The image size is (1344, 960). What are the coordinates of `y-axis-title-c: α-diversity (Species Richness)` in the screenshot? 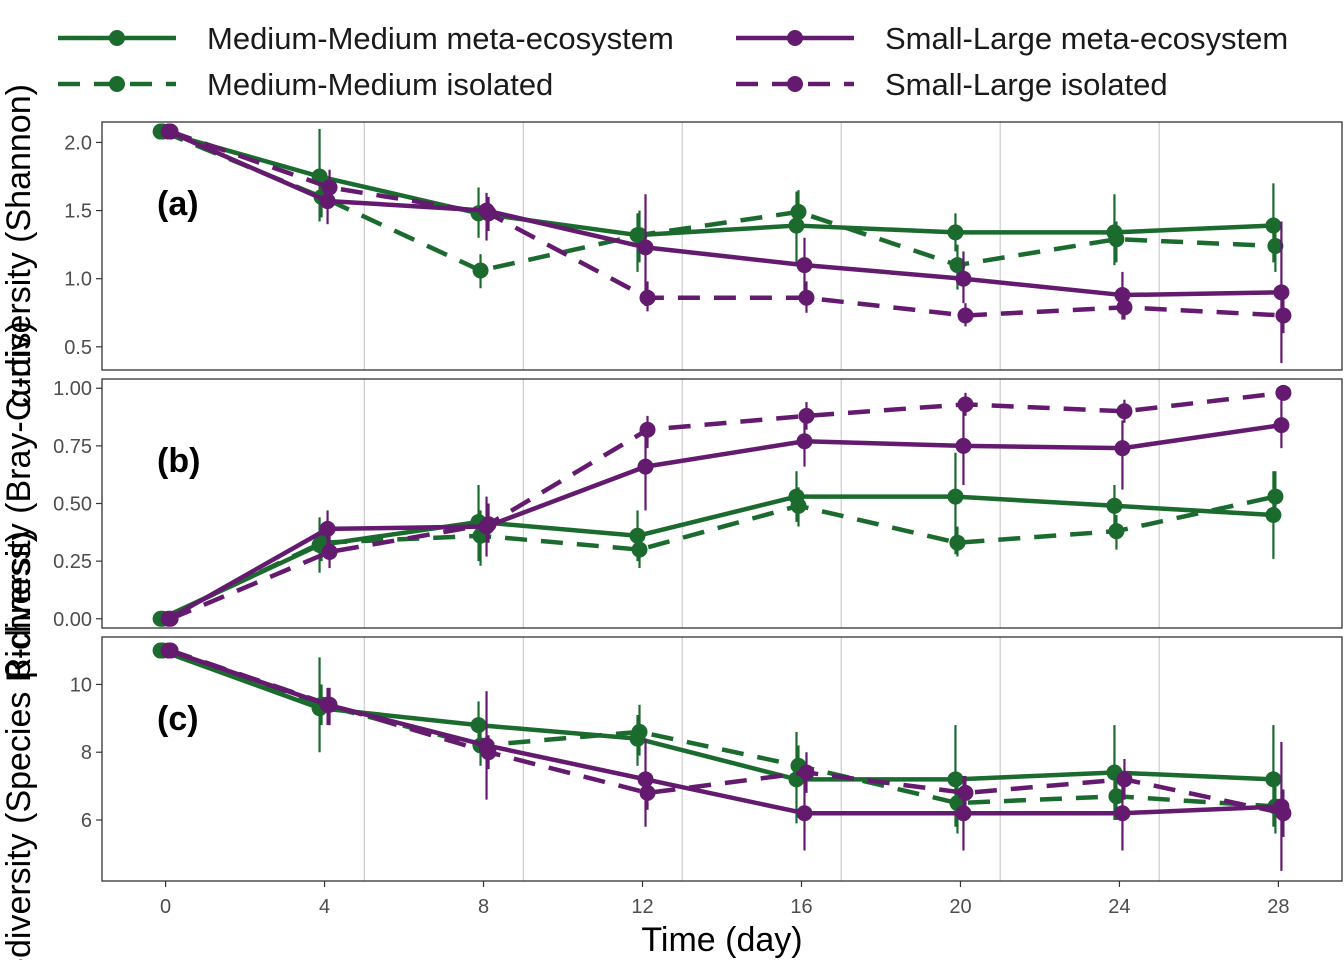 It's located at (19, 745).